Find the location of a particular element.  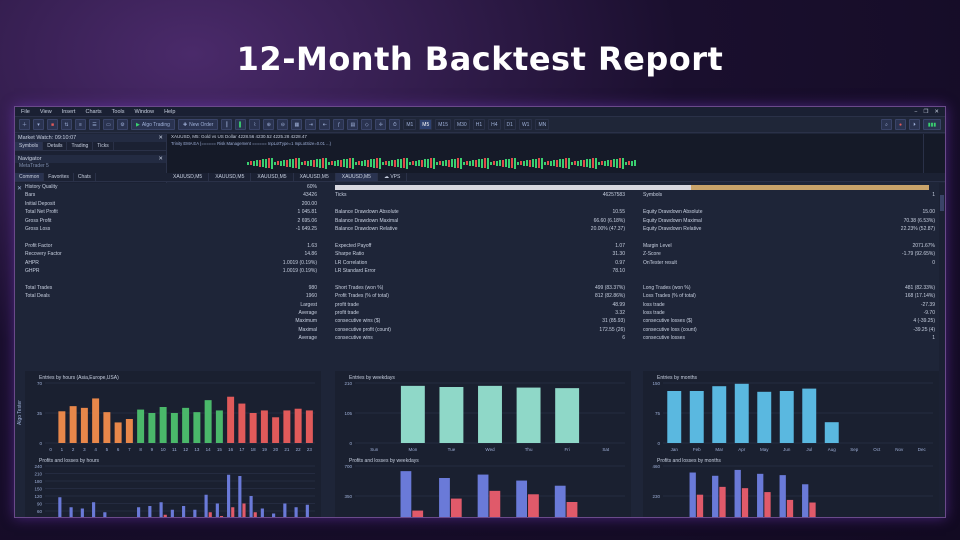

tab-common: Common is located at coordinates (30, 177).